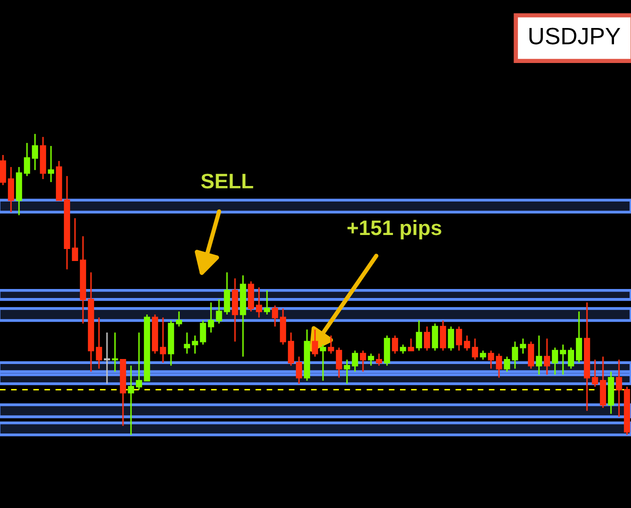 The width and height of the screenshot is (631, 508). What do you see at coordinates (574, 36) in the screenshot?
I see `chart-title: USDJPY` at bounding box center [574, 36].